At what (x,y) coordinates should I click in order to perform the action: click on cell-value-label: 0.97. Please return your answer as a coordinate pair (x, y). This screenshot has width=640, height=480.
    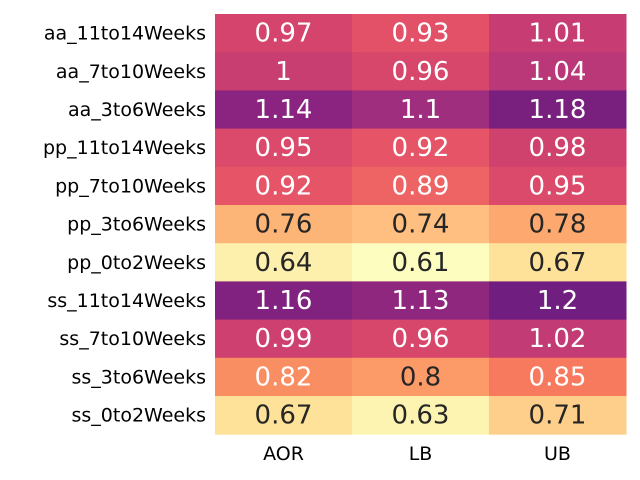
    Looking at the image, I should click on (284, 34).